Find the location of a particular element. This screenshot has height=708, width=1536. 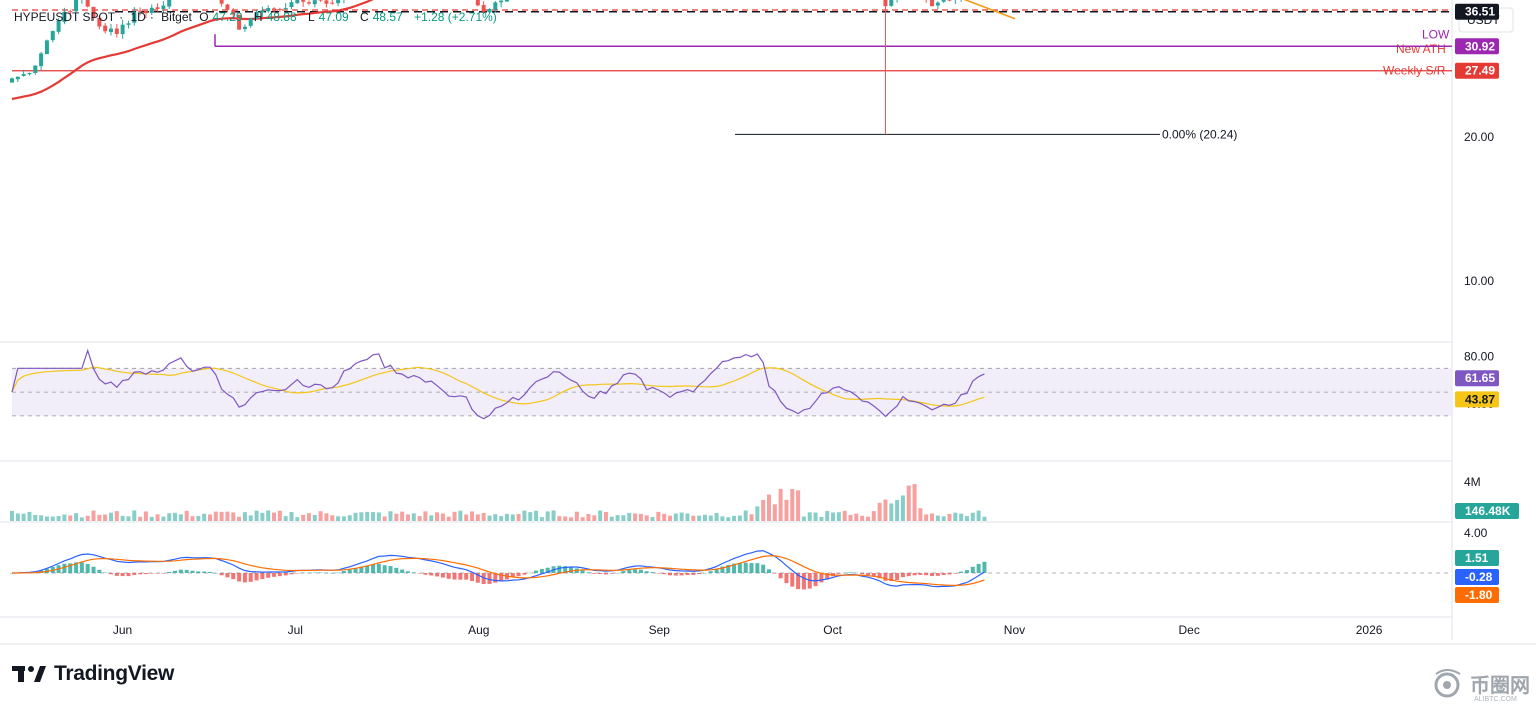

tradingview-icon is located at coordinates (29, 674).